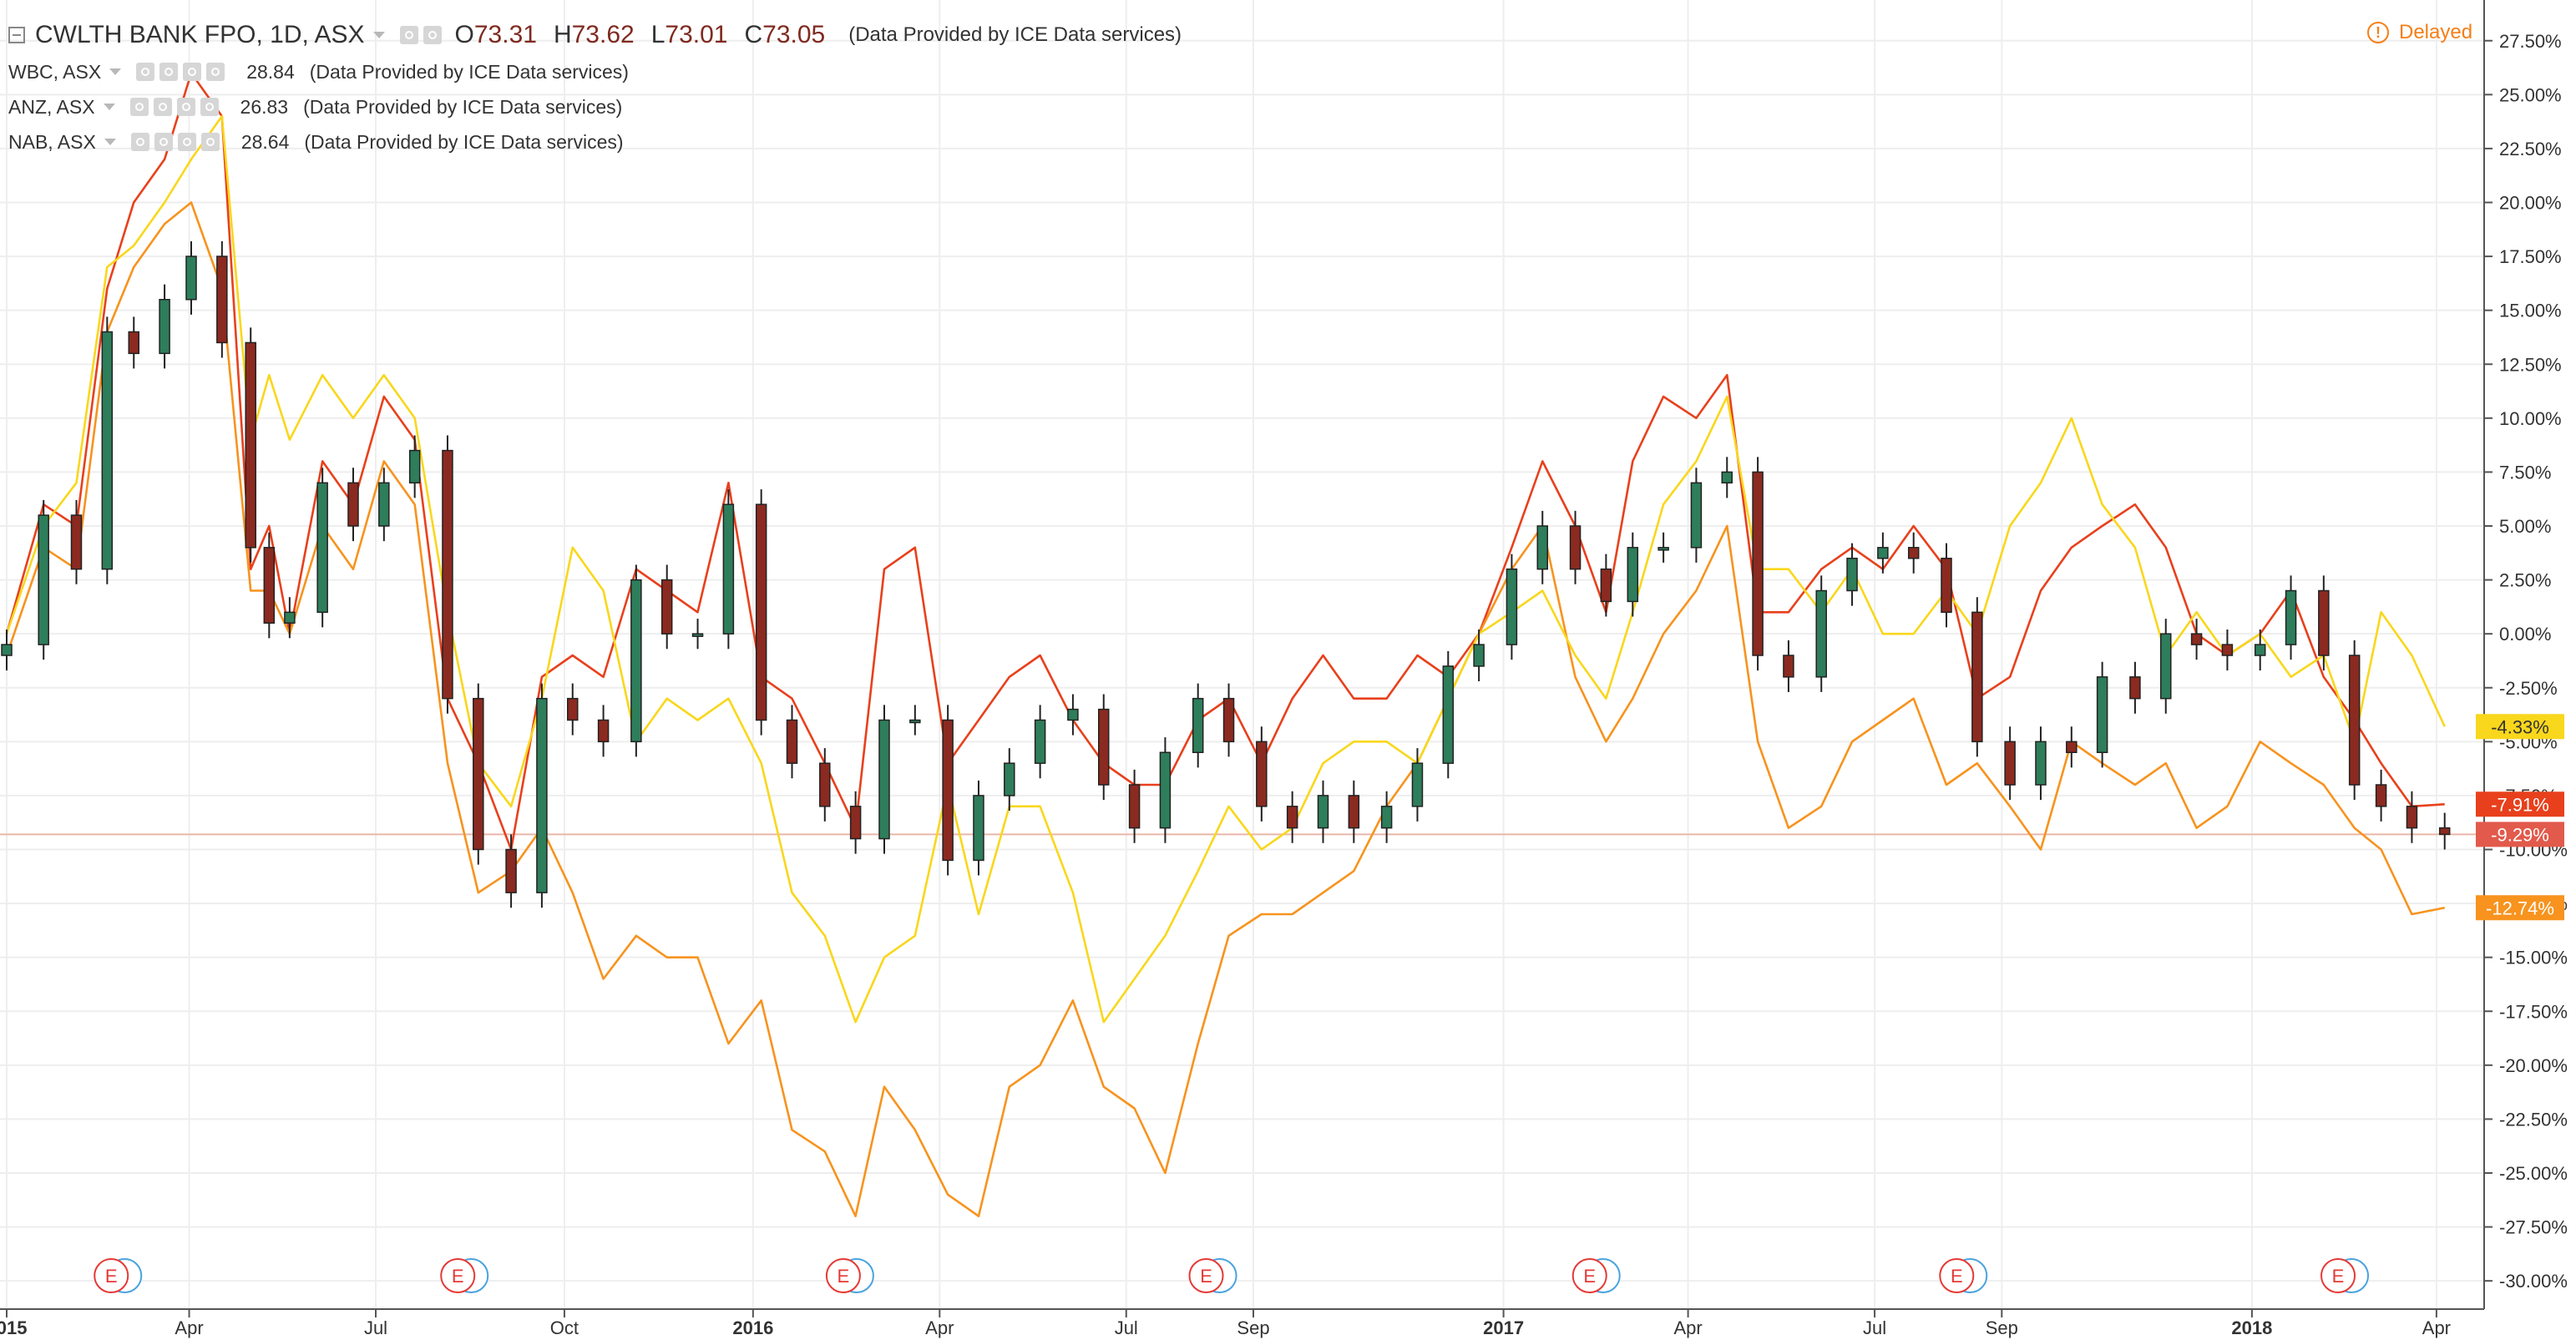  Describe the element at coordinates (658, 34) in the screenshot. I see `ohlc-low-key: L` at that location.